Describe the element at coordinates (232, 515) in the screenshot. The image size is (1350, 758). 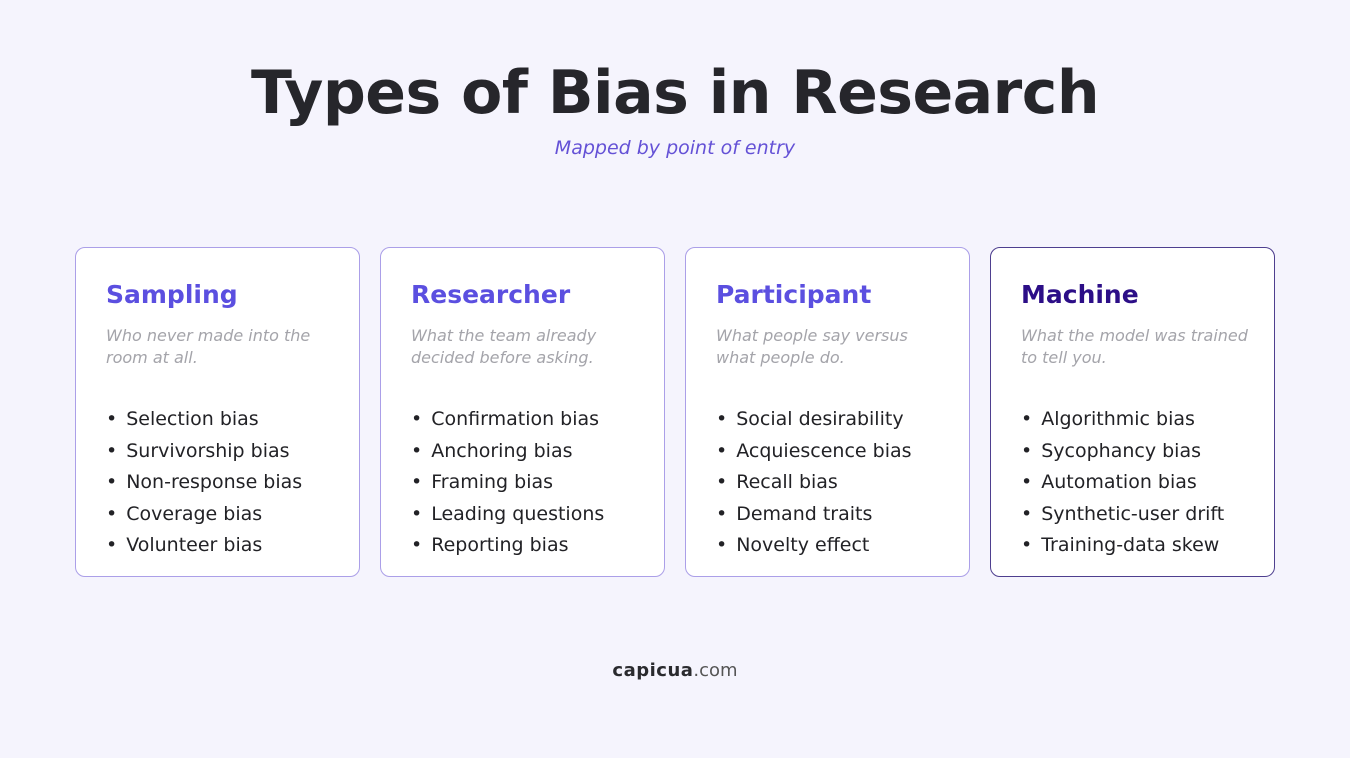
I see `bias-item: Coverage bias` at that location.